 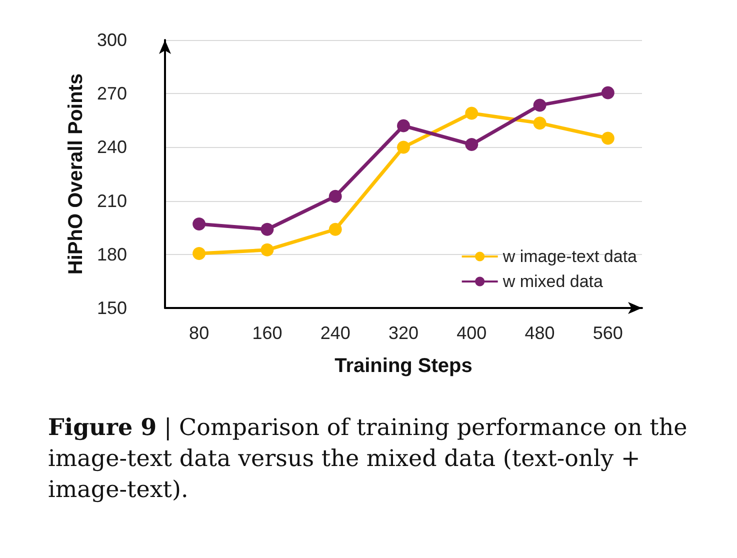 I want to click on x-tick-label: 400, so click(x=471, y=333).